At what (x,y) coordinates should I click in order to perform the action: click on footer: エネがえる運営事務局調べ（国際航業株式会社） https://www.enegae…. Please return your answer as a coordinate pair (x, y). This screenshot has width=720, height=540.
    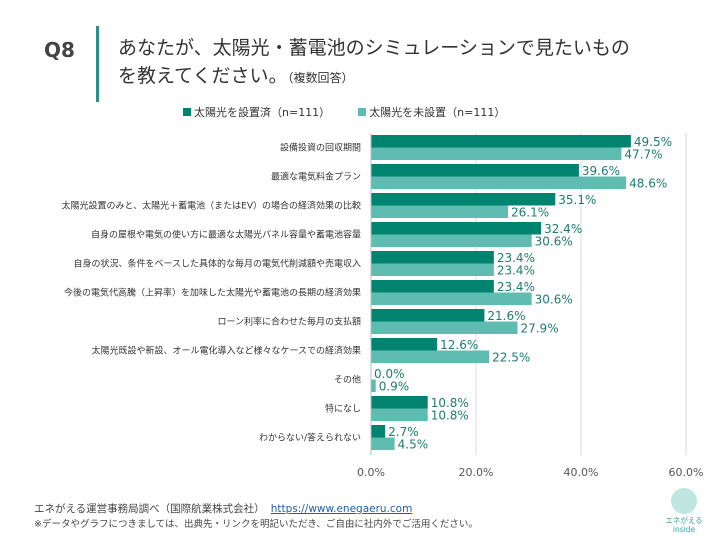
    Looking at the image, I should click on (256, 517).